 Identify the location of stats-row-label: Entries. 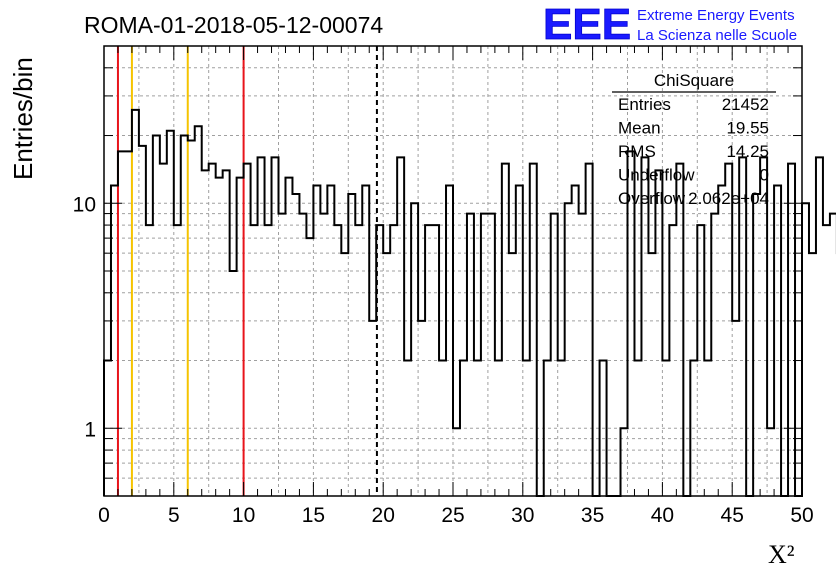
(644, 104).